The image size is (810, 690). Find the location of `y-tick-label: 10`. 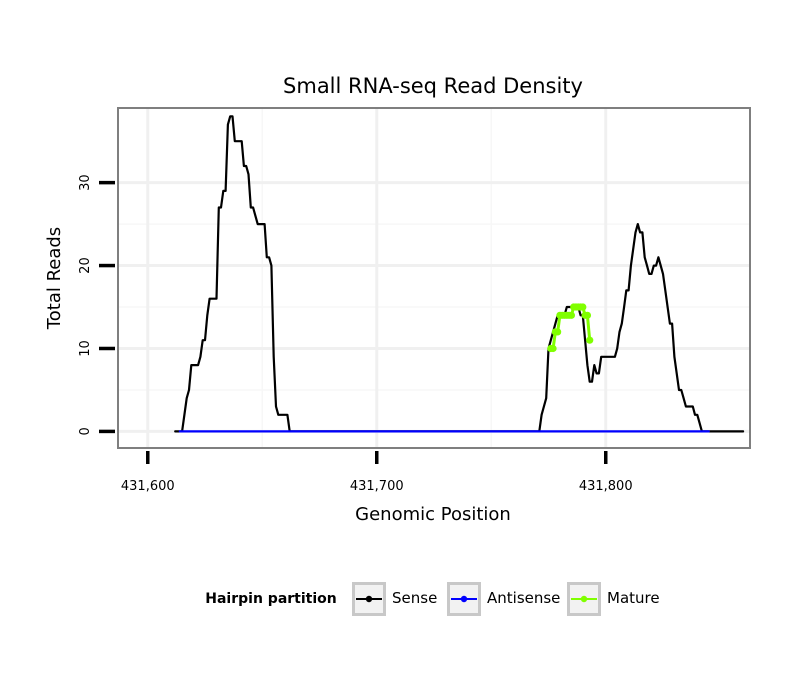

y-tick-label: 10 is located at coordinates (85, 348).